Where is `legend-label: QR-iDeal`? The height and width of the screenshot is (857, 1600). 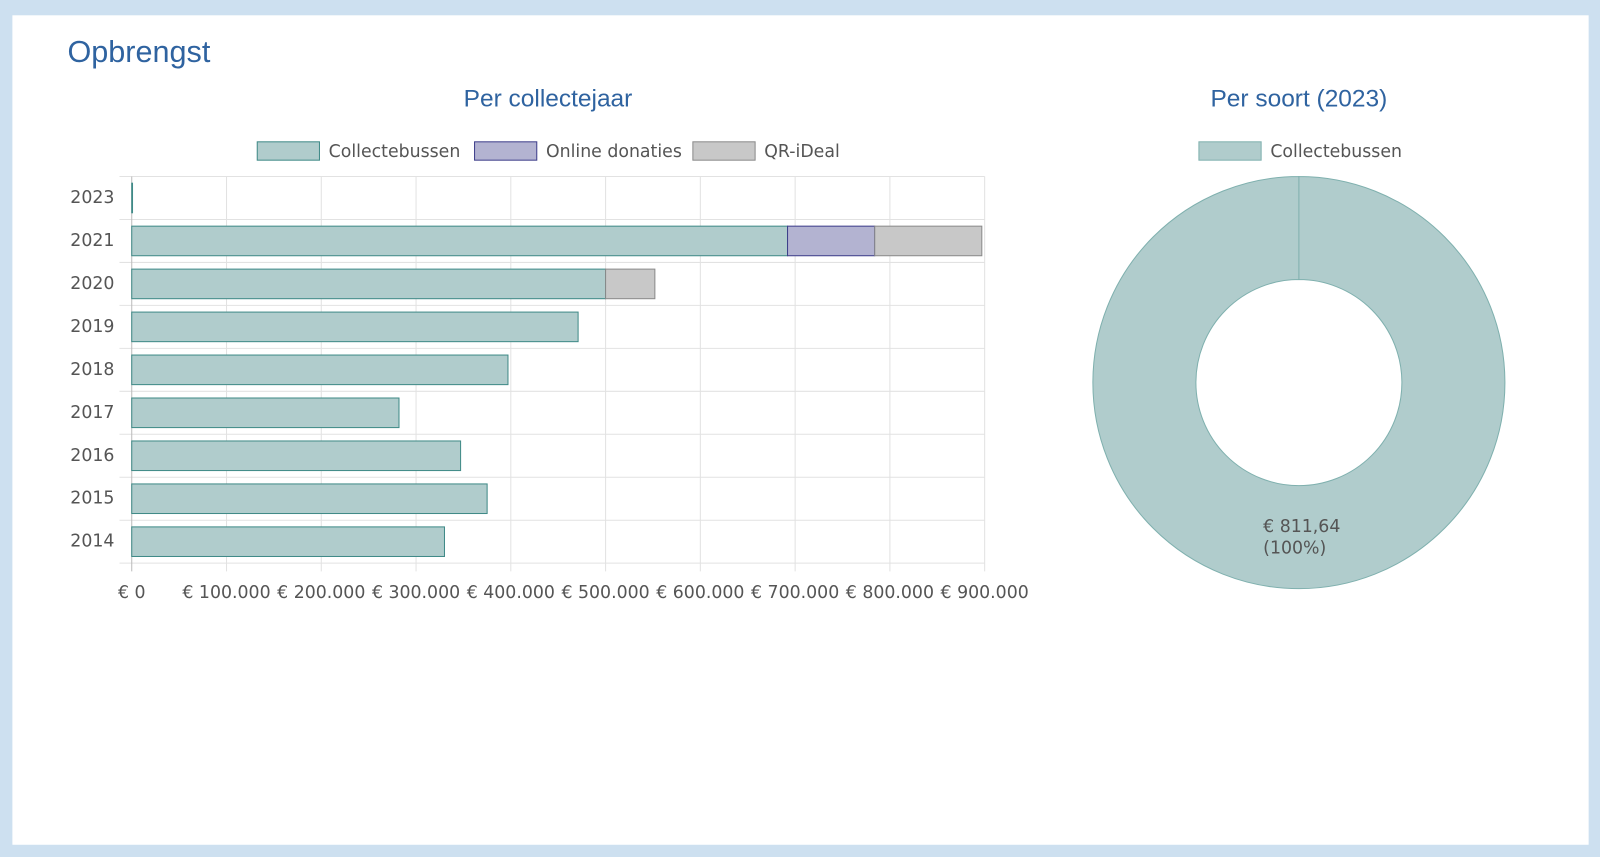 legend-label: QR-iDeal is located at coordinates (801, 152).